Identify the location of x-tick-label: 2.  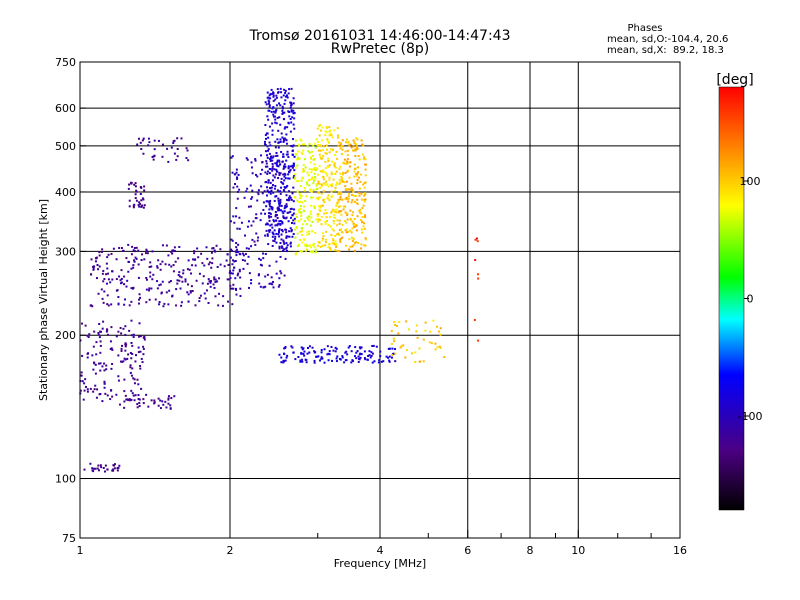
(230, 550).